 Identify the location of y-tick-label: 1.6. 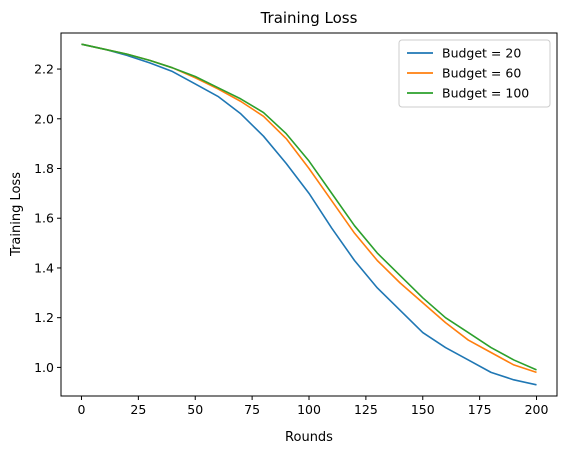
(44, 218).